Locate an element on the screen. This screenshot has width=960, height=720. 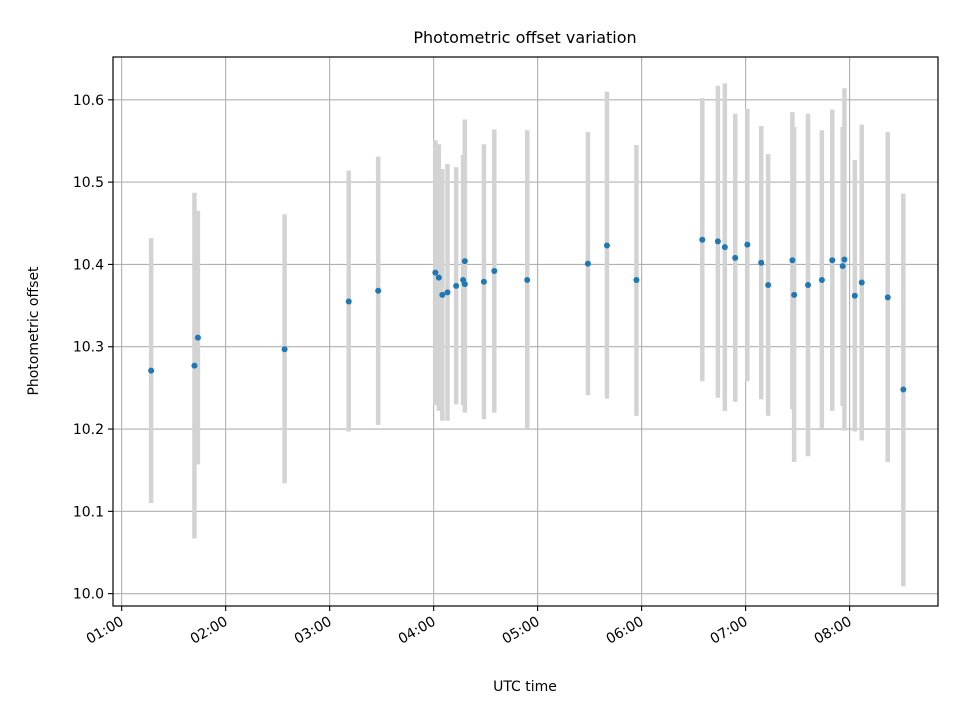
x-axis-label: UTC time is located at coordinates (525, 687).